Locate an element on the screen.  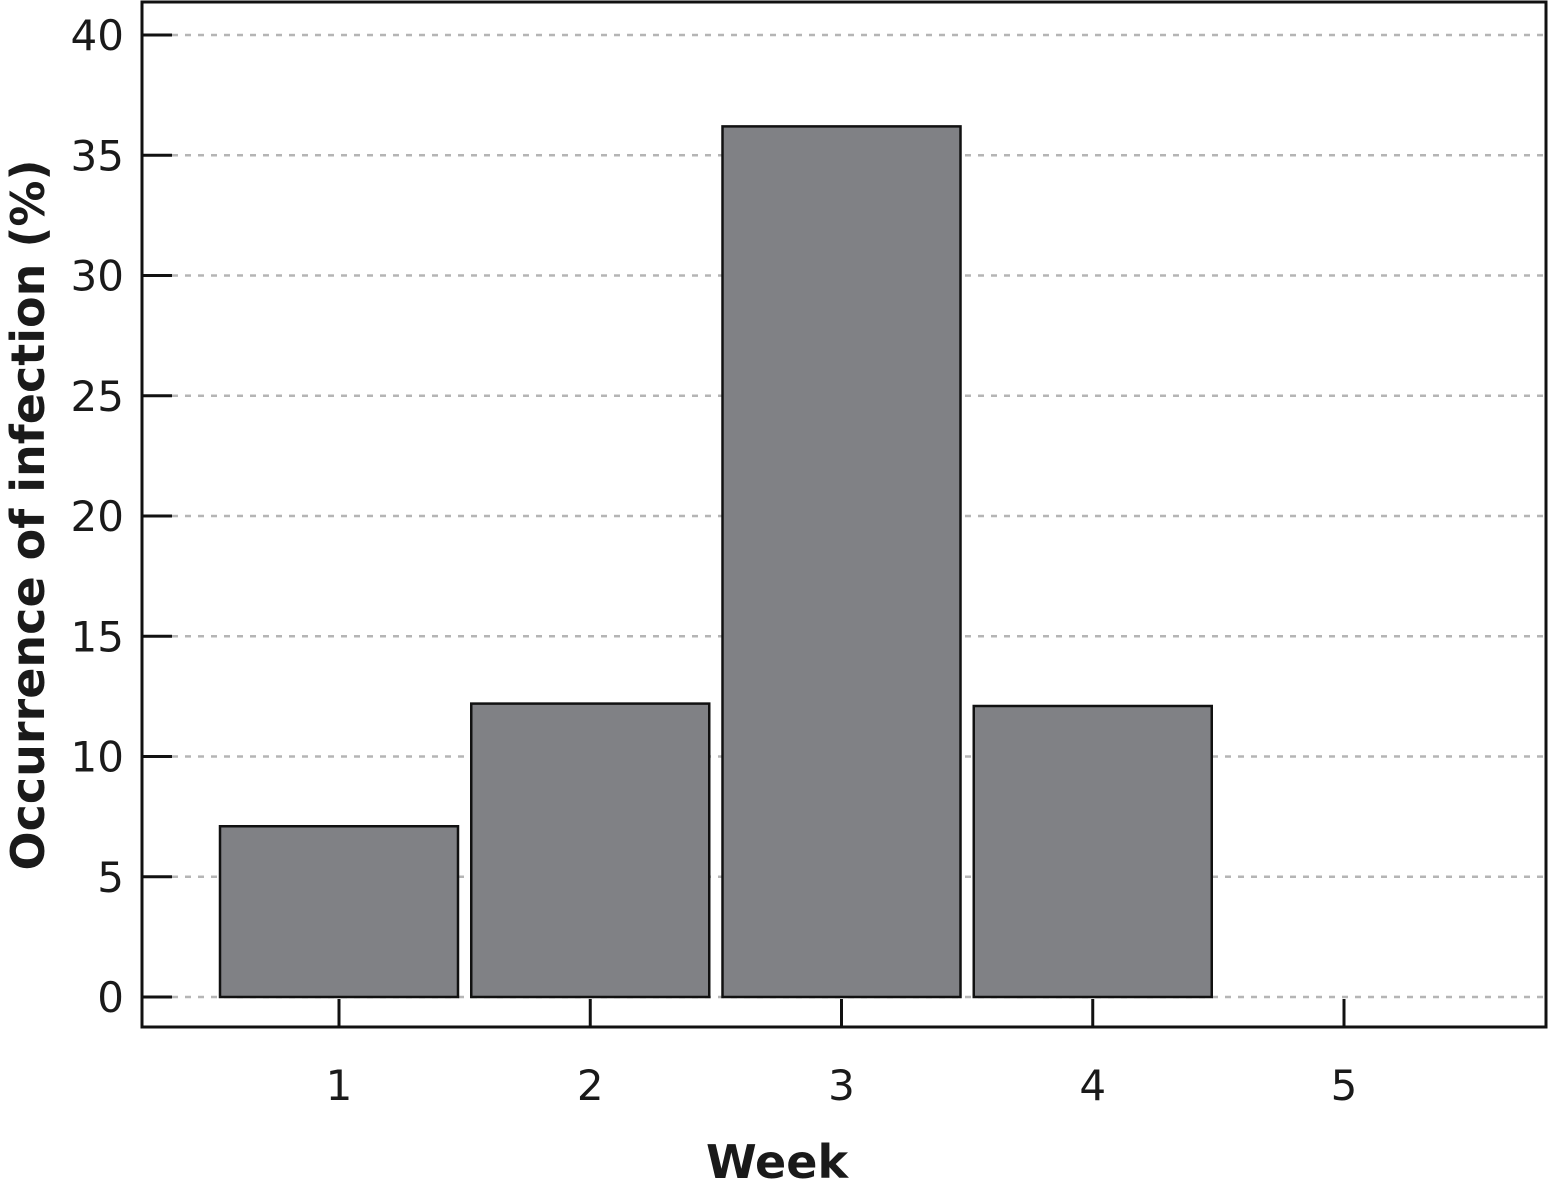
y-tick-label-25: 25 is located at coordinates (97, 396).